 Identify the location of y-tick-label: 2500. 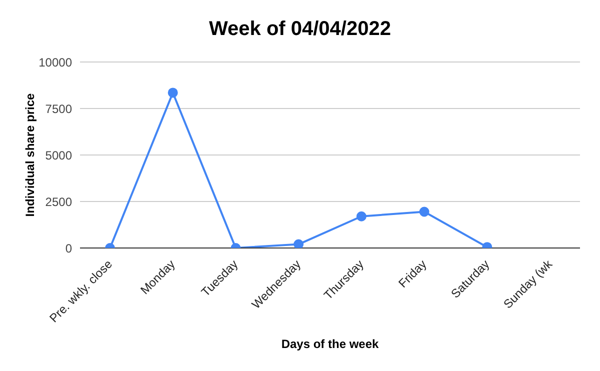
(58, 201).